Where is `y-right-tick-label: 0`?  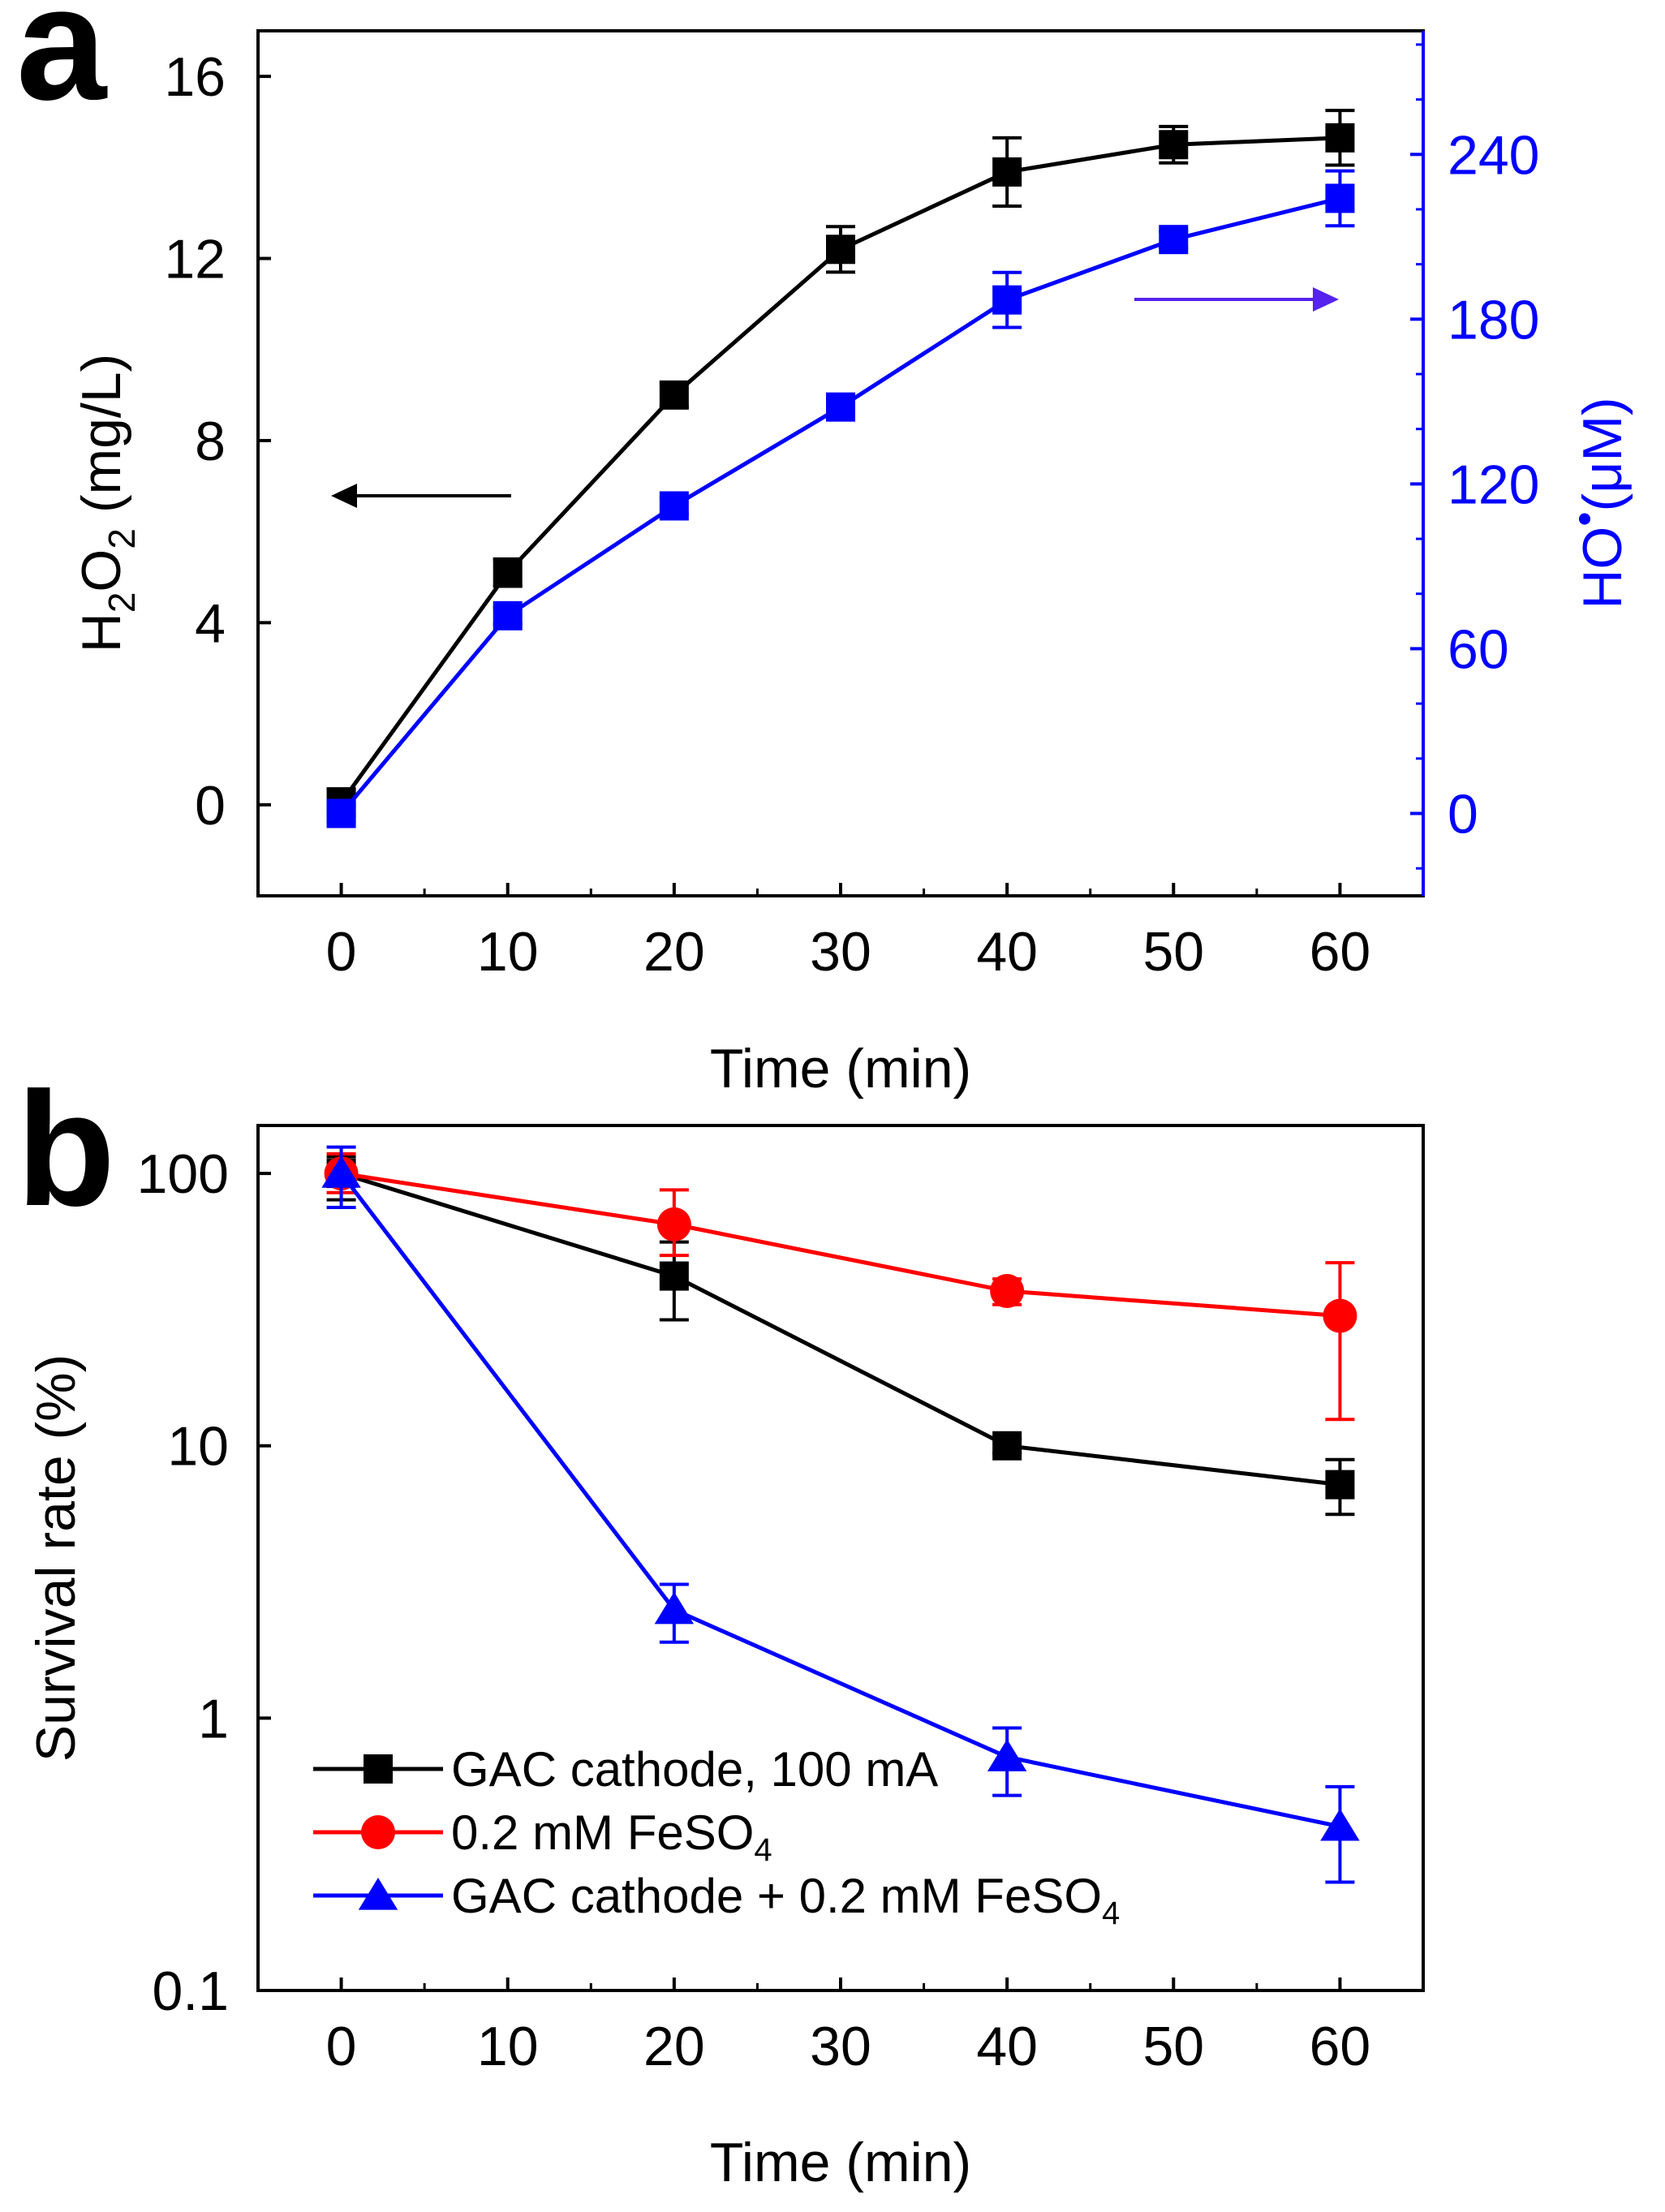
y-right-tick-label: 0 is located at coordinates (1463, 814).